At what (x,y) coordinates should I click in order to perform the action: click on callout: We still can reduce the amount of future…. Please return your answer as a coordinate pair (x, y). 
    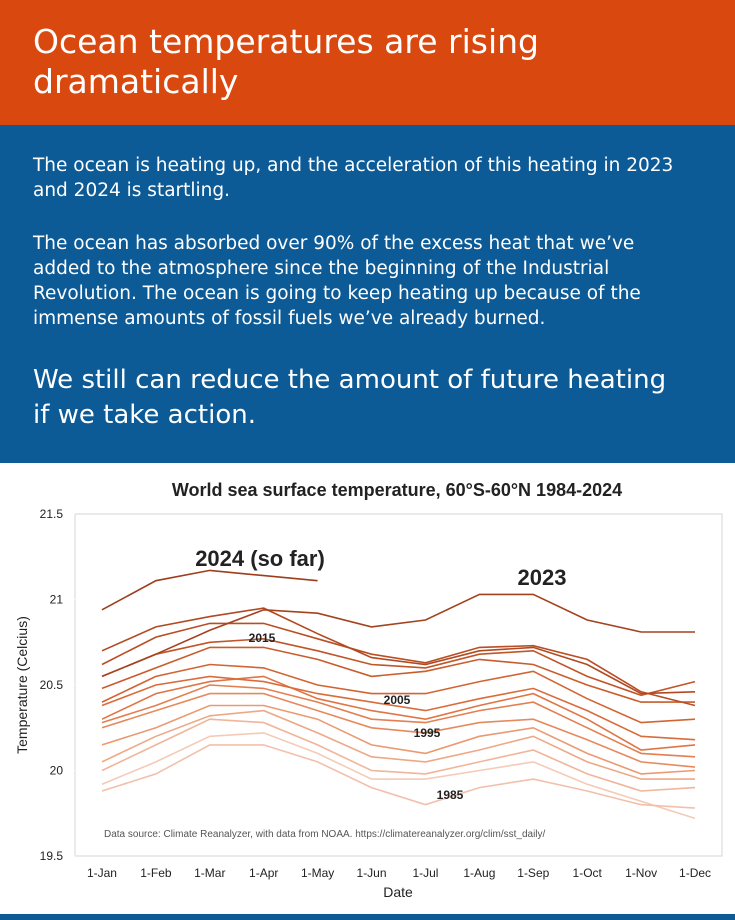
    Looking at the image, I should click on (350, 397).